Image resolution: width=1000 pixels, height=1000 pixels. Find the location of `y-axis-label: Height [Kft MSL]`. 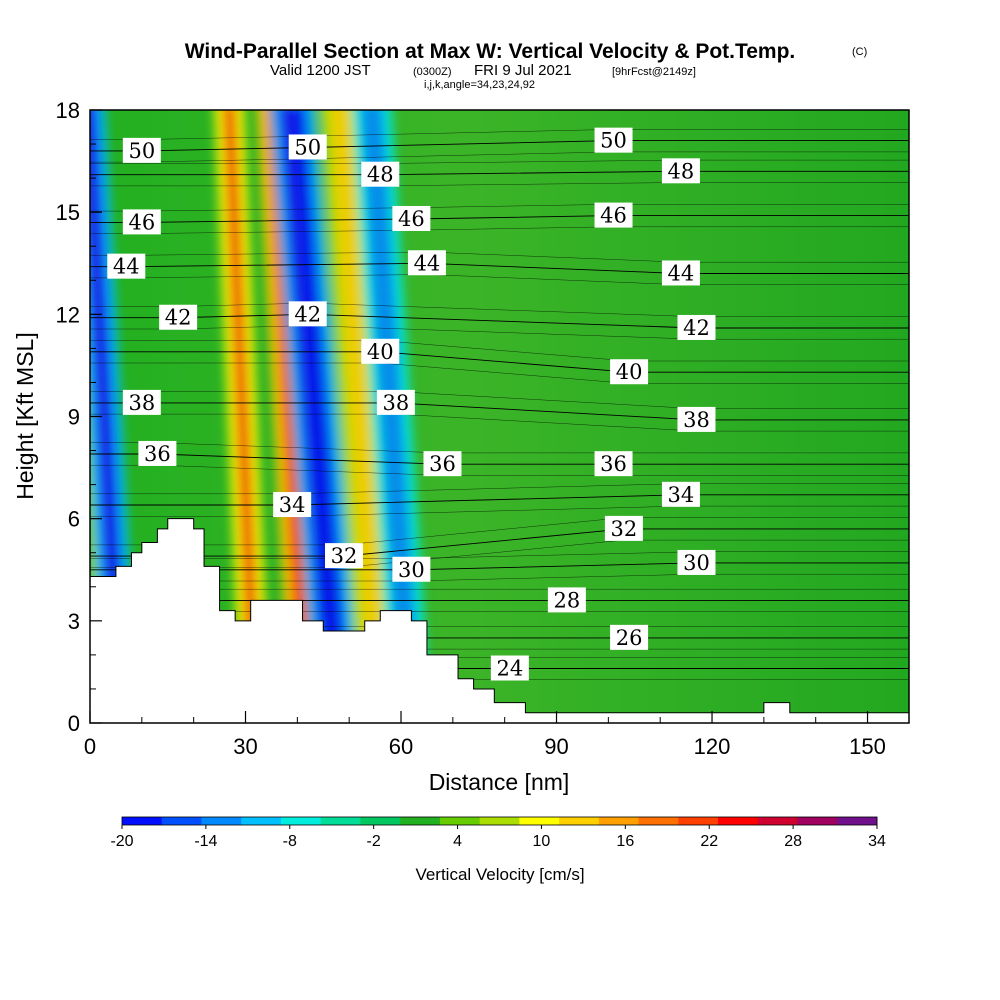

y-axis-label: Height [Kft MSL] is located at coordinates (25, 415).